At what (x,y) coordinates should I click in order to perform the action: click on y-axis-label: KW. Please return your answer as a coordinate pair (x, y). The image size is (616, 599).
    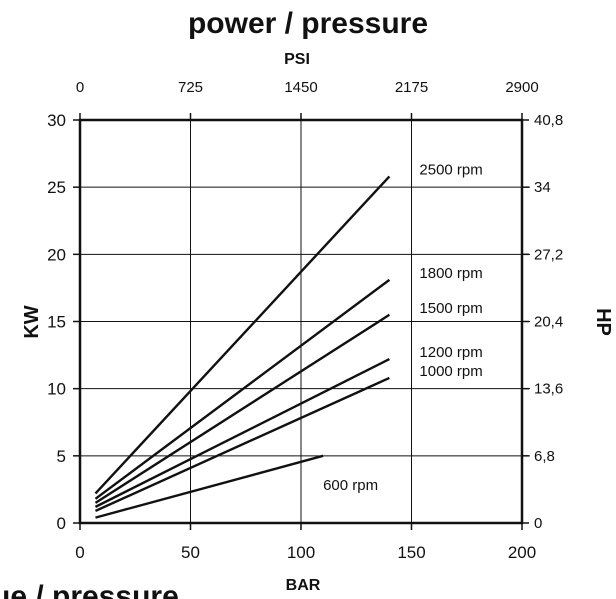
    Looking at the image, I should click on (32, 321).